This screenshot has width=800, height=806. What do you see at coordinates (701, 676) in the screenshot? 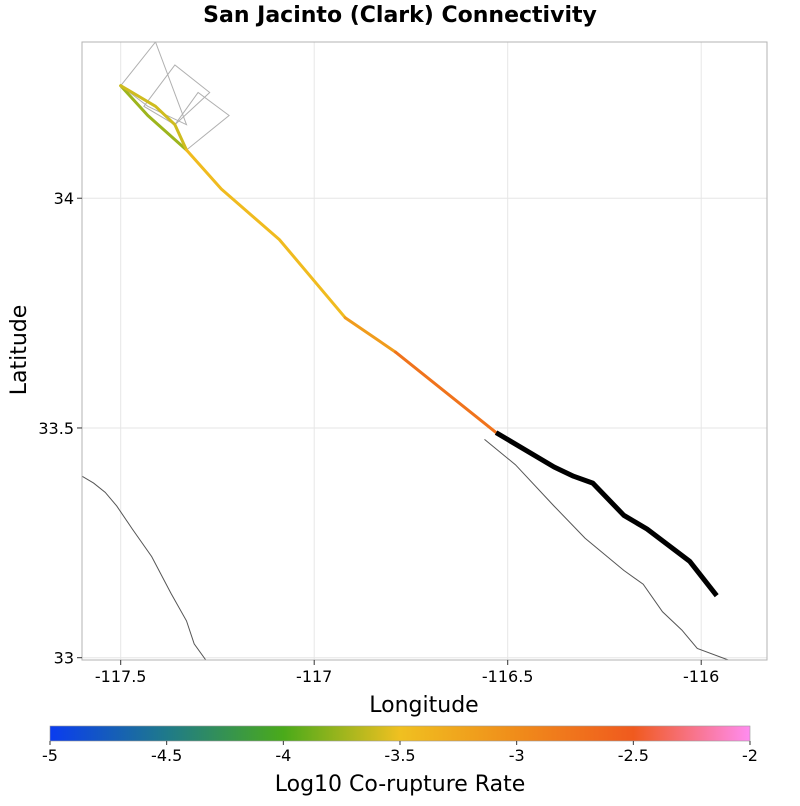
I see `x-tick-label: -116` at bounding box center [701, 676].